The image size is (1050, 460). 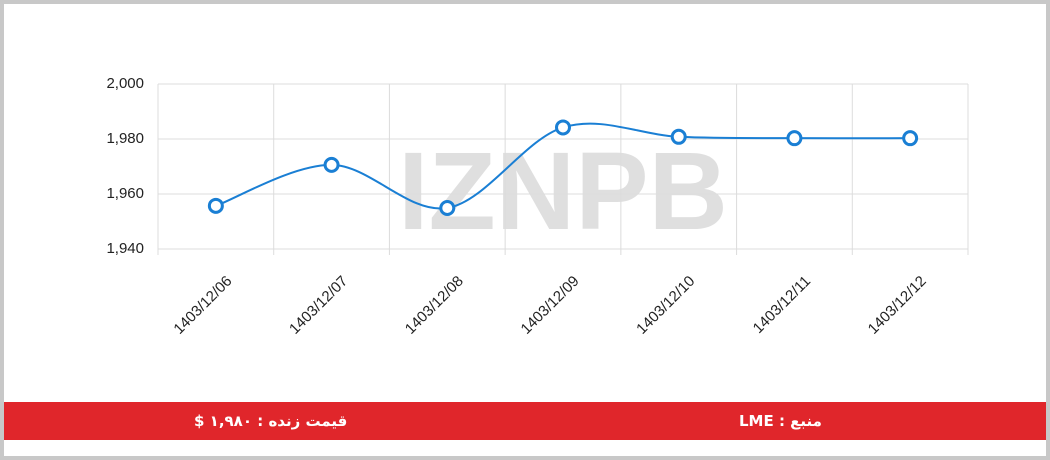 What do you see at coordinates (525, 421) in the screenshot?
I see `footer: قیمت زنده : ۱,۹۸۰ $ منبع : LME` at bounding box center [525, 421].